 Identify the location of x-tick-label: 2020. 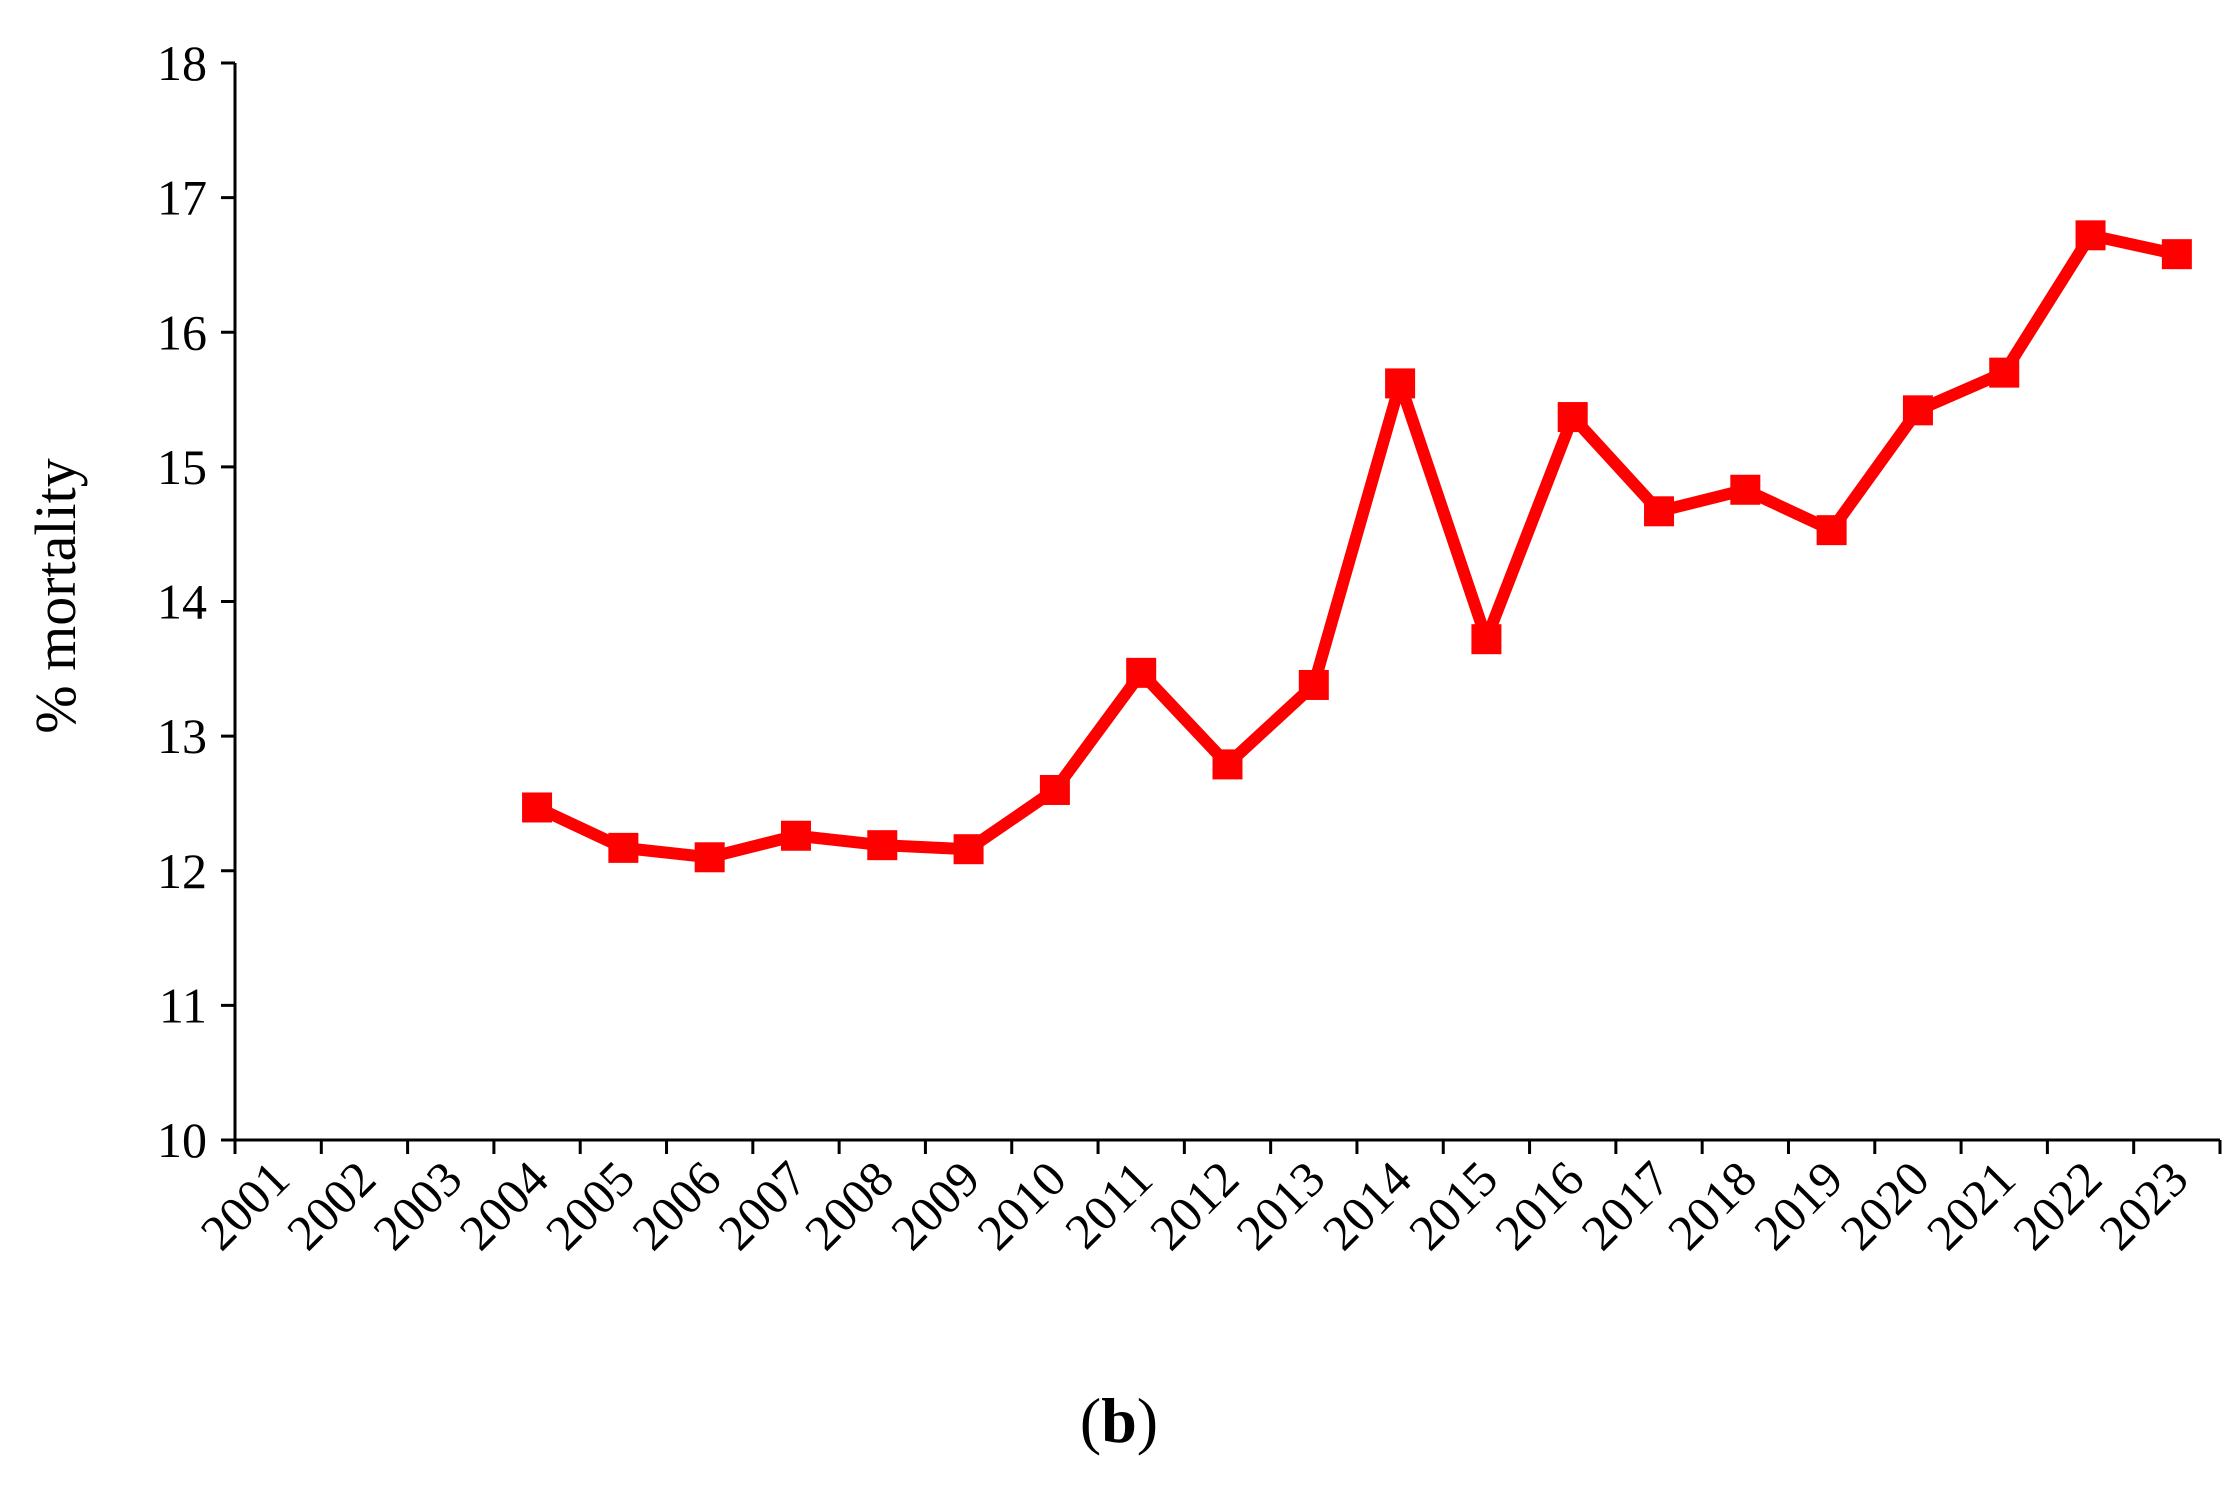
(1884, 1205).